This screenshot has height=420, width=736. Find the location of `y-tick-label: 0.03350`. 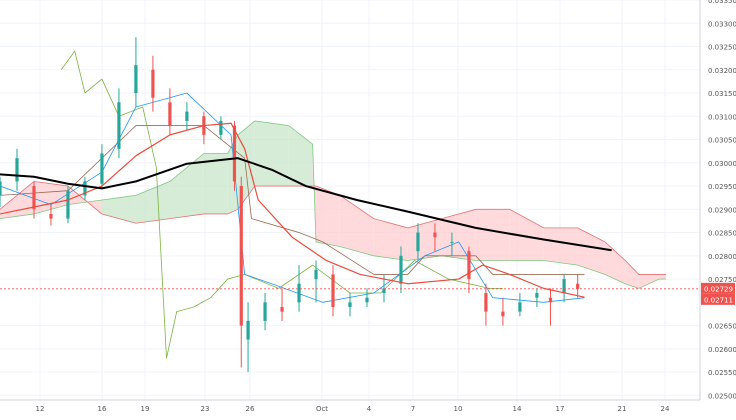

y-tick-label: 0.03350 is located at coordinates (722, 2).